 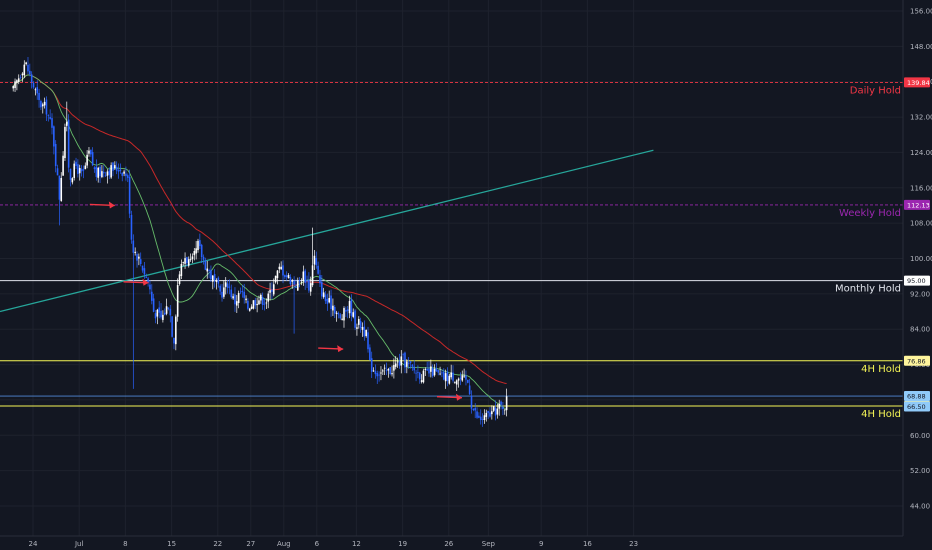 I want to click on y-tick-label: 108.00, so click(x=921, y=224).